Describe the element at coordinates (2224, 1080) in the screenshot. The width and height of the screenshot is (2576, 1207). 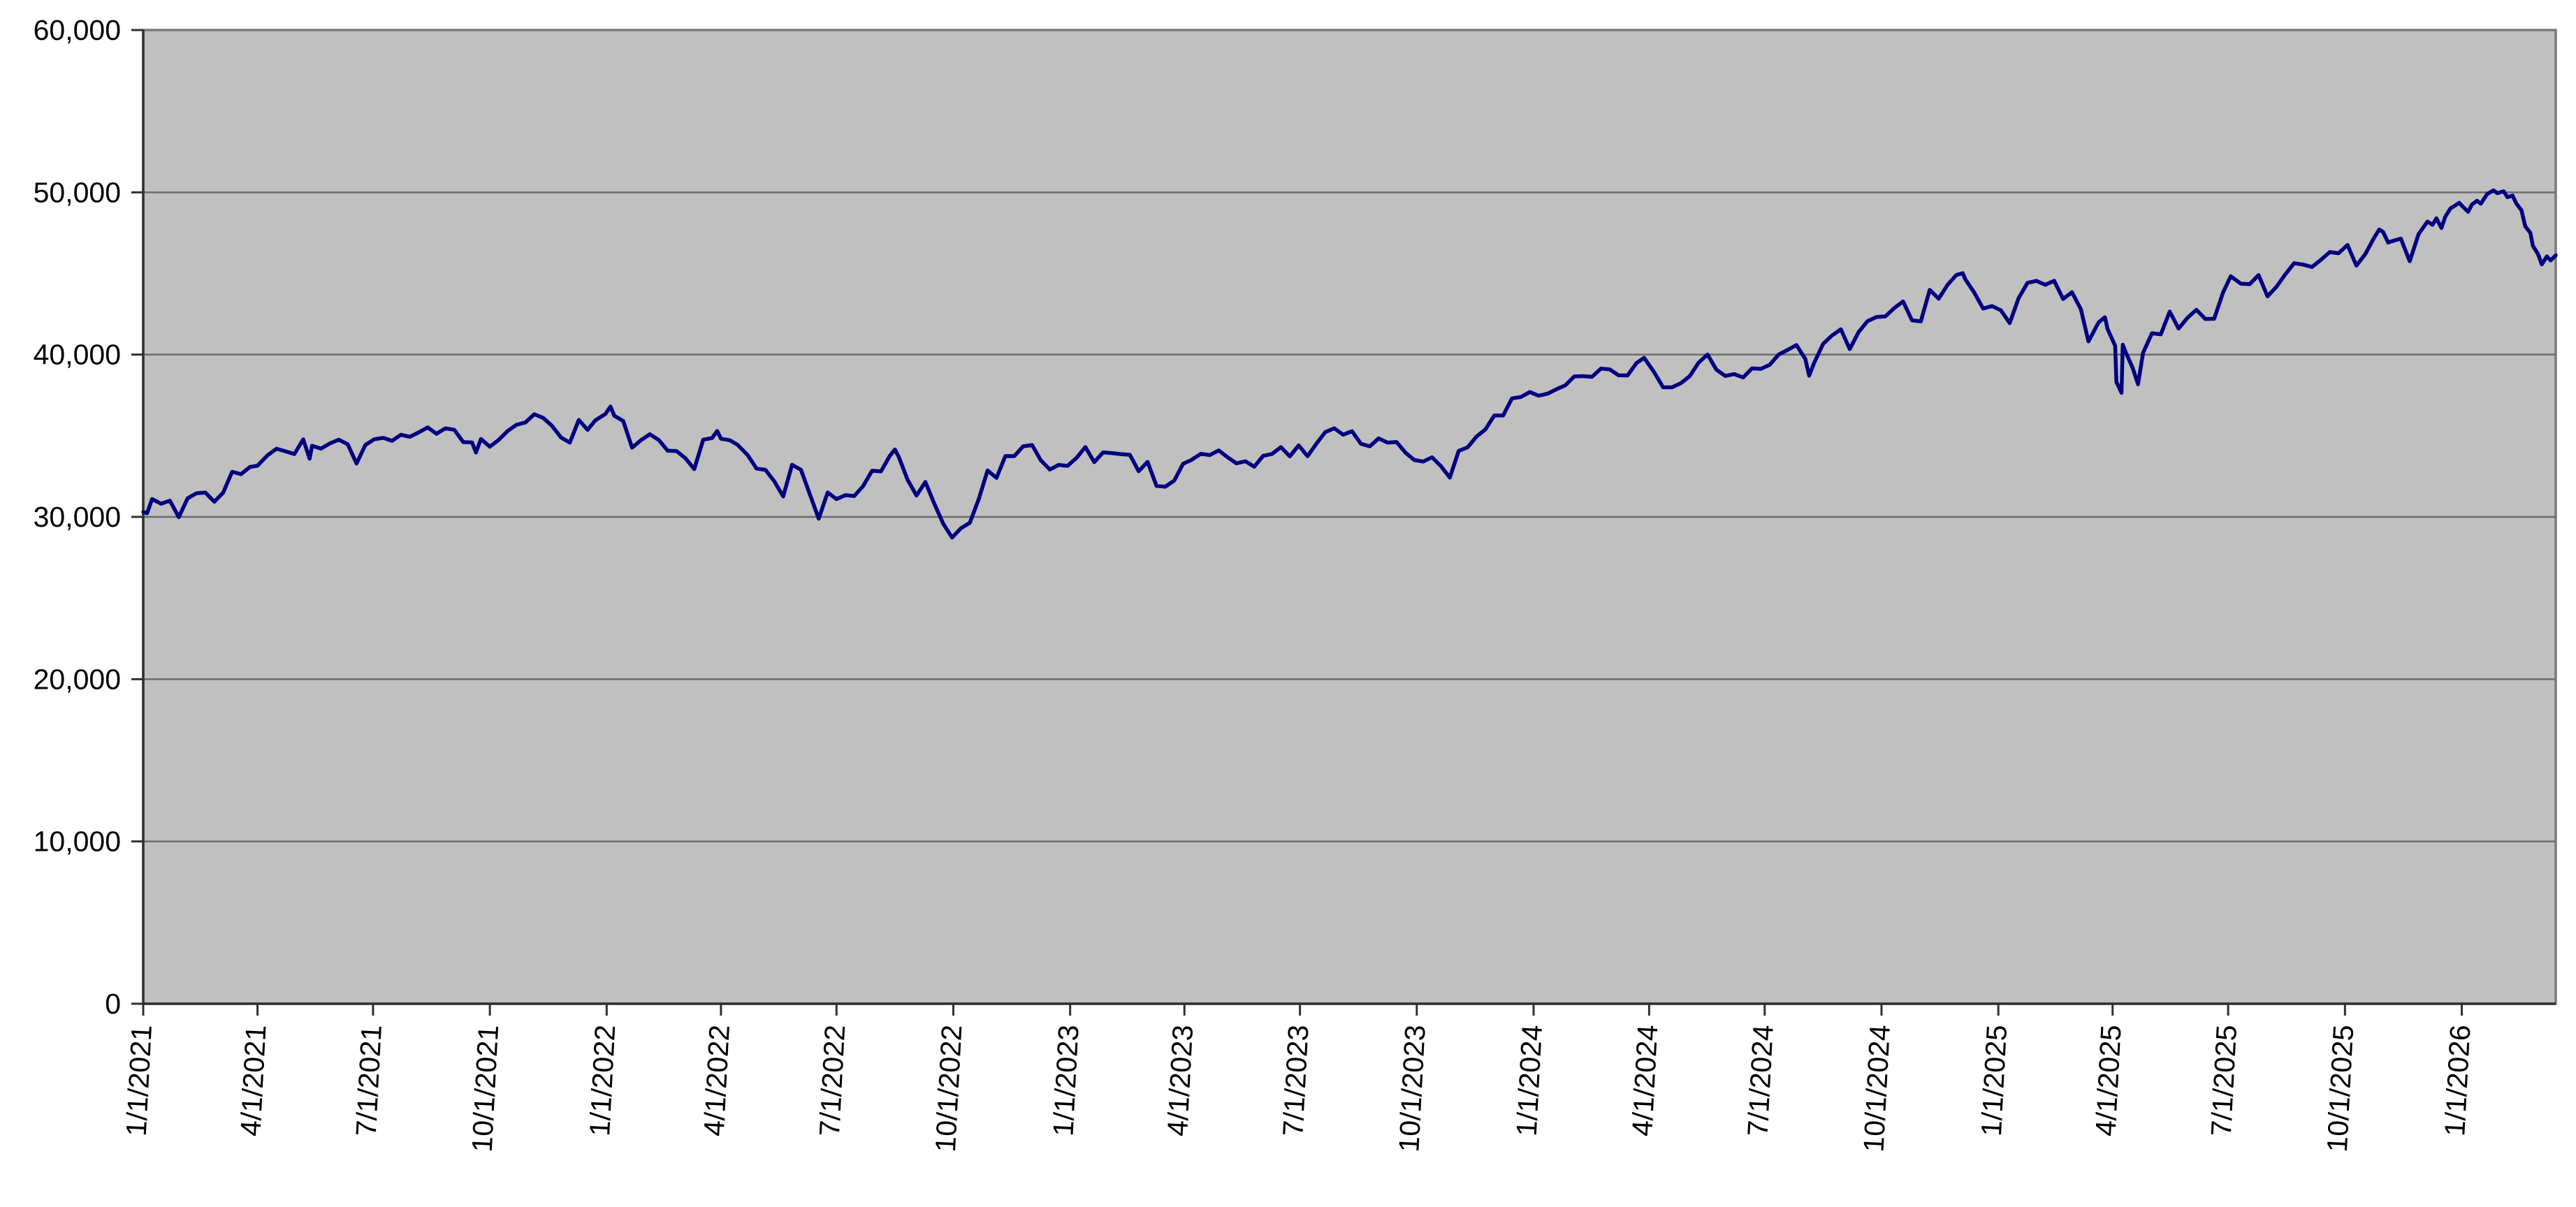
I see `x-axis-label: 7/1/2025` at that location.